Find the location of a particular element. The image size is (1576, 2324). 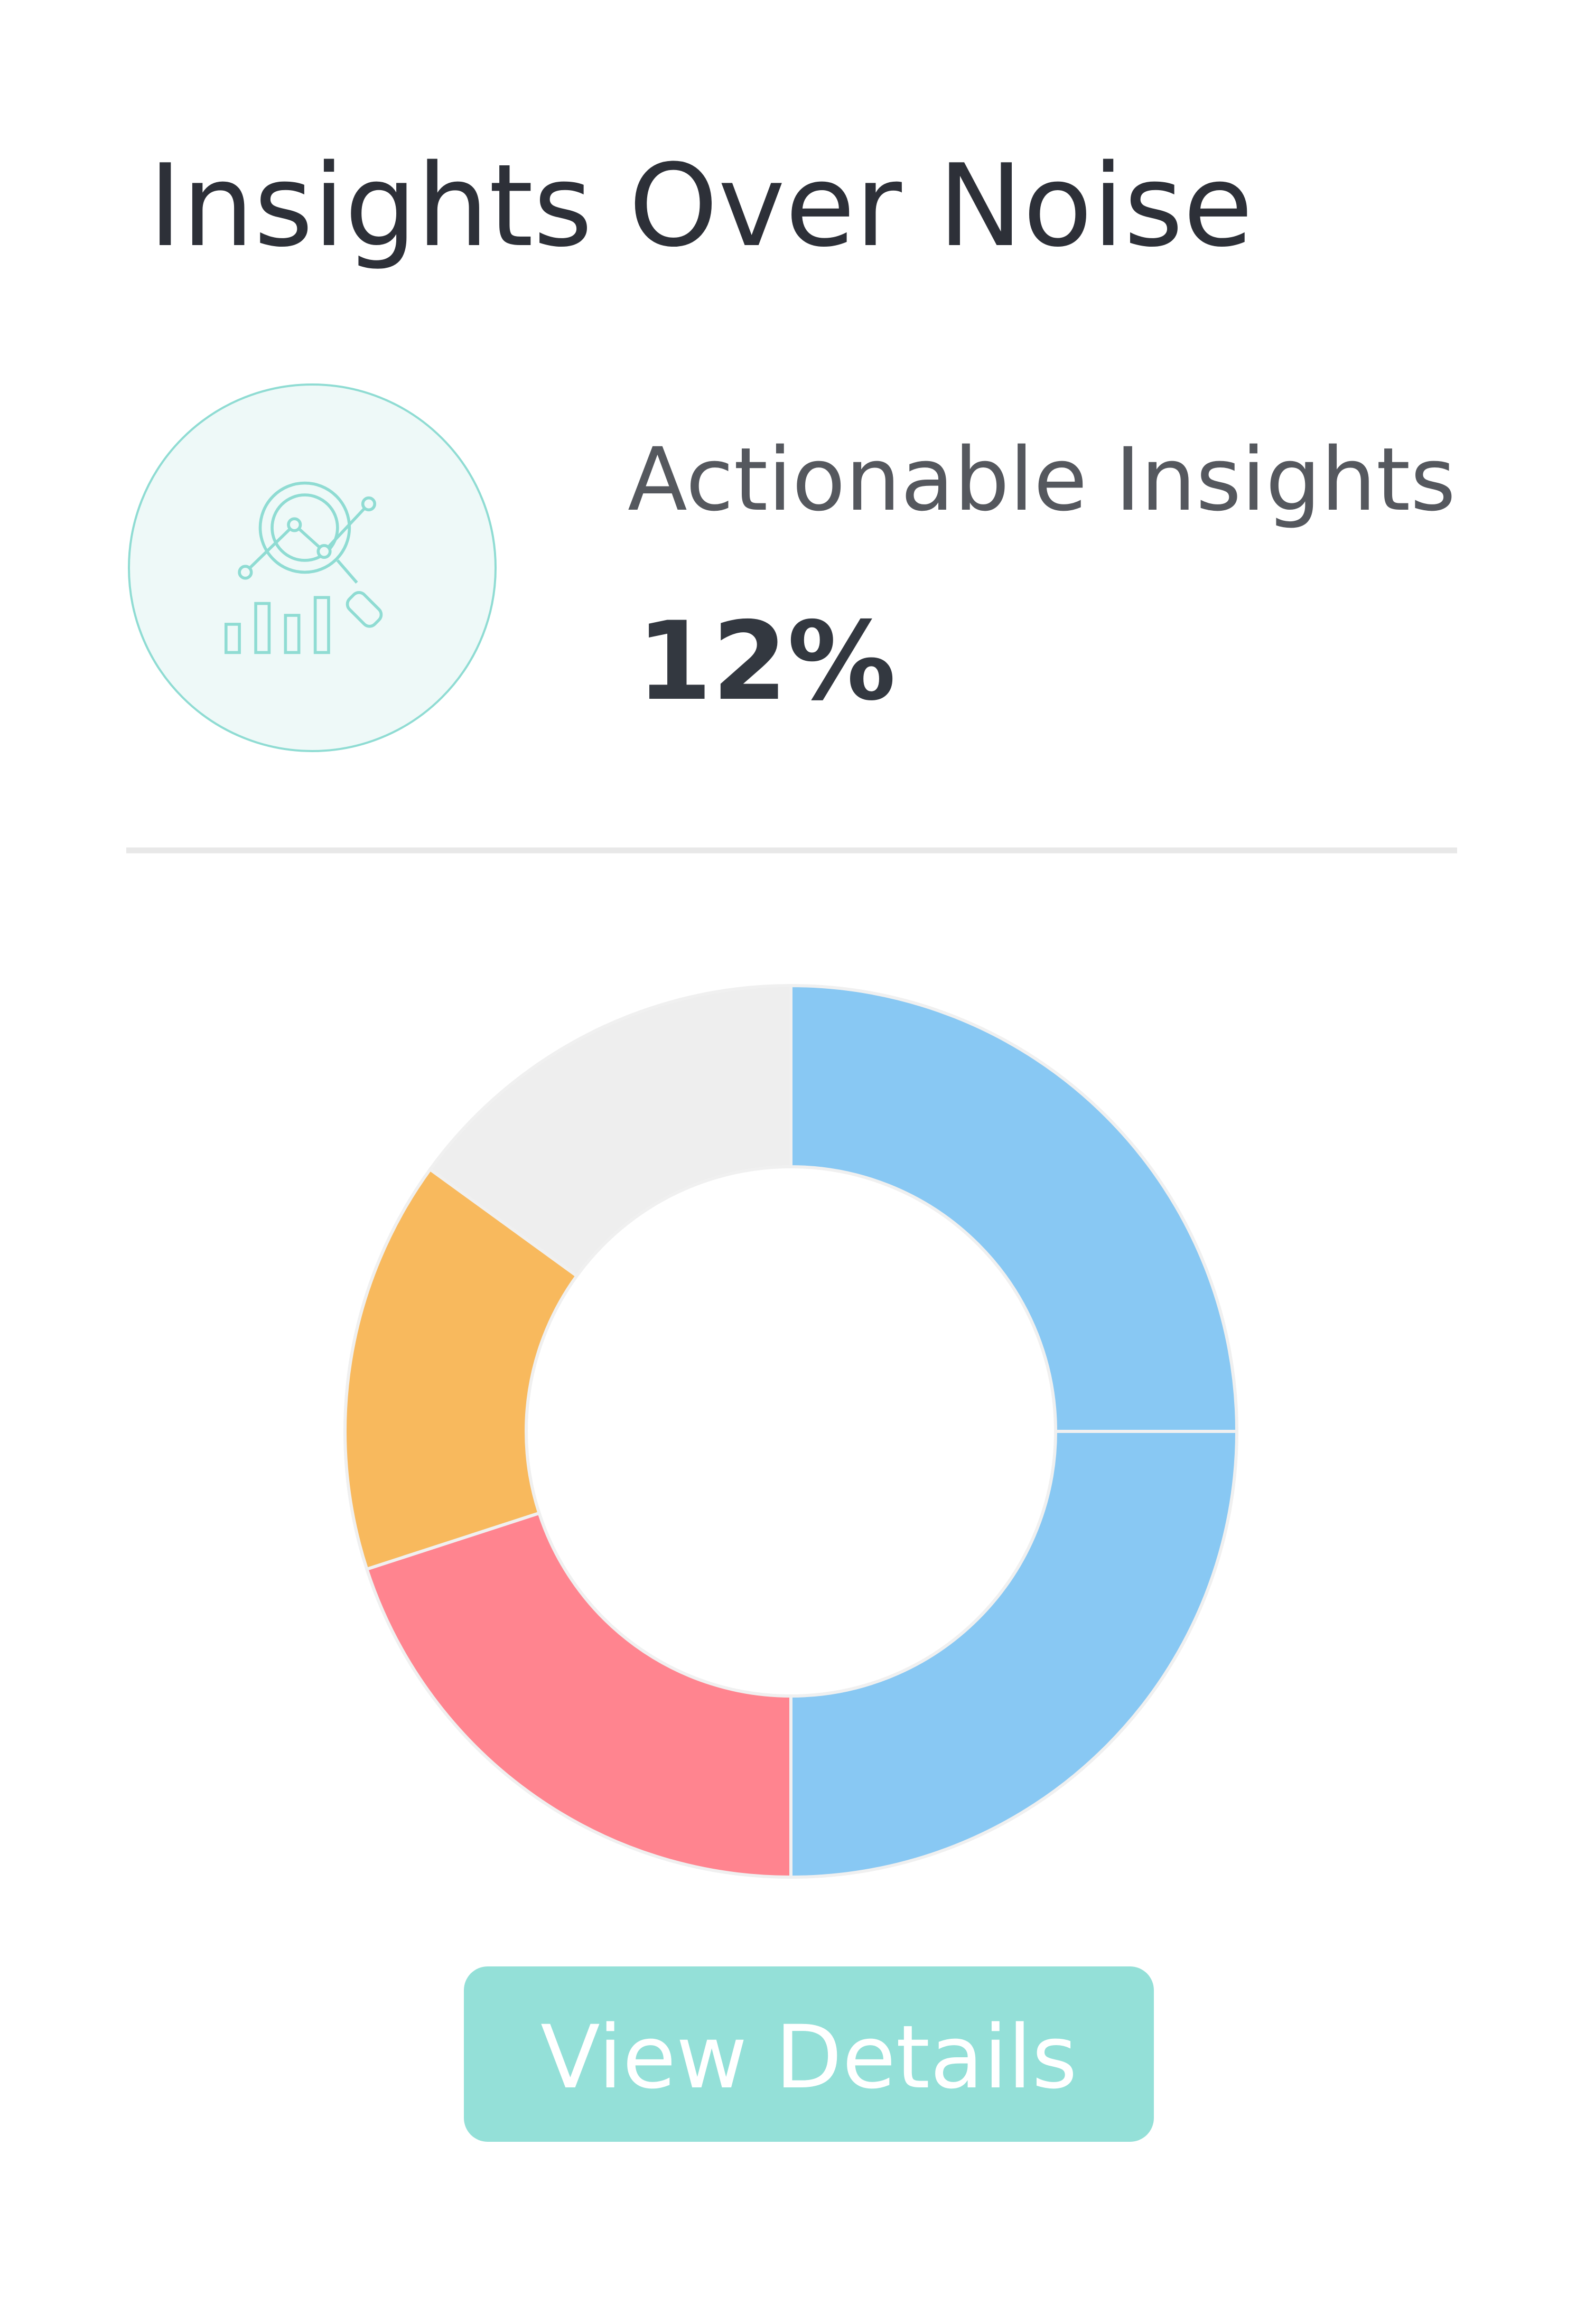

metric-value: 12% is located at coordinates (766, 662).